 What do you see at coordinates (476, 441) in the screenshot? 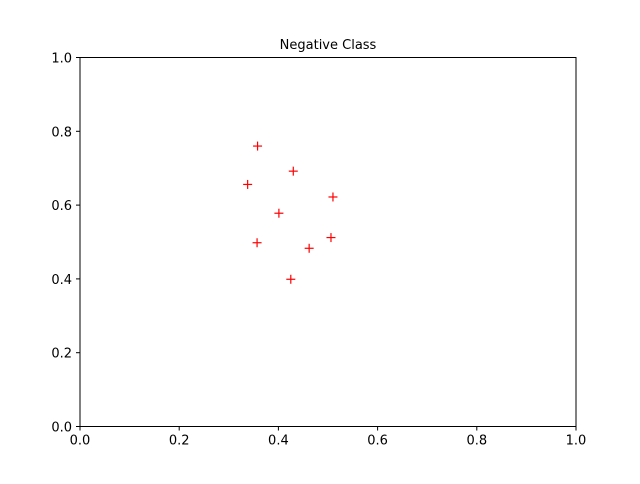
I see `x-tick-label: 0.8` at bounding box center [476, 441].